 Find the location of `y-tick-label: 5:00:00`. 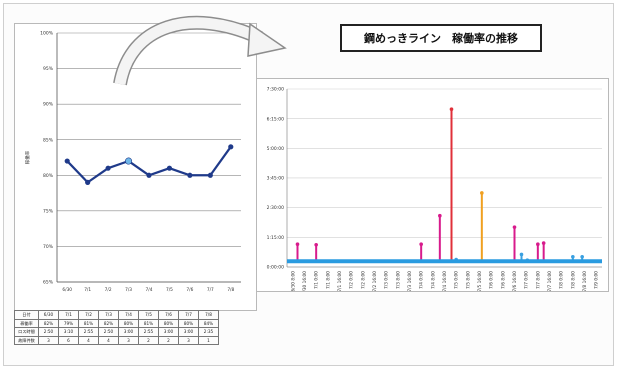

y-tick-label: 5:00:00 is located at coordinates (275, 149).